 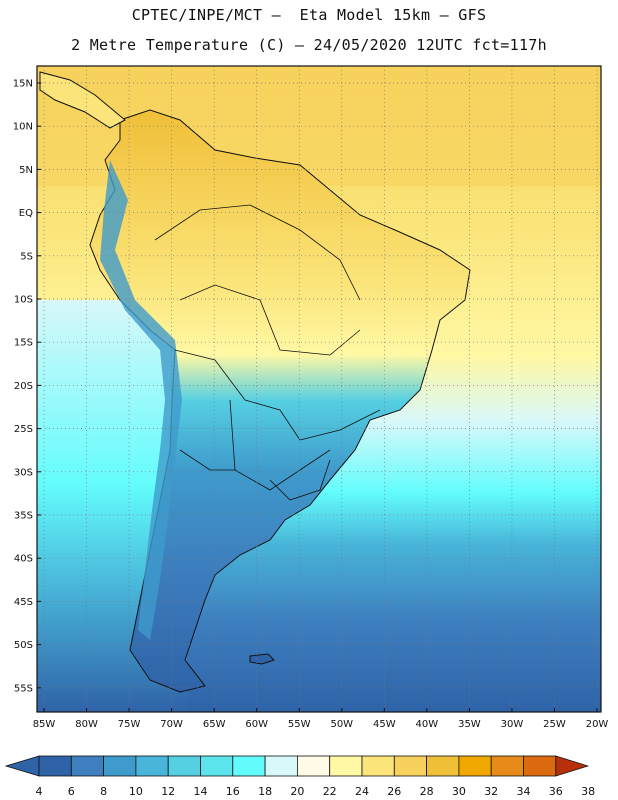 I want to click on falkland-islands, so click(x=262, y=659).